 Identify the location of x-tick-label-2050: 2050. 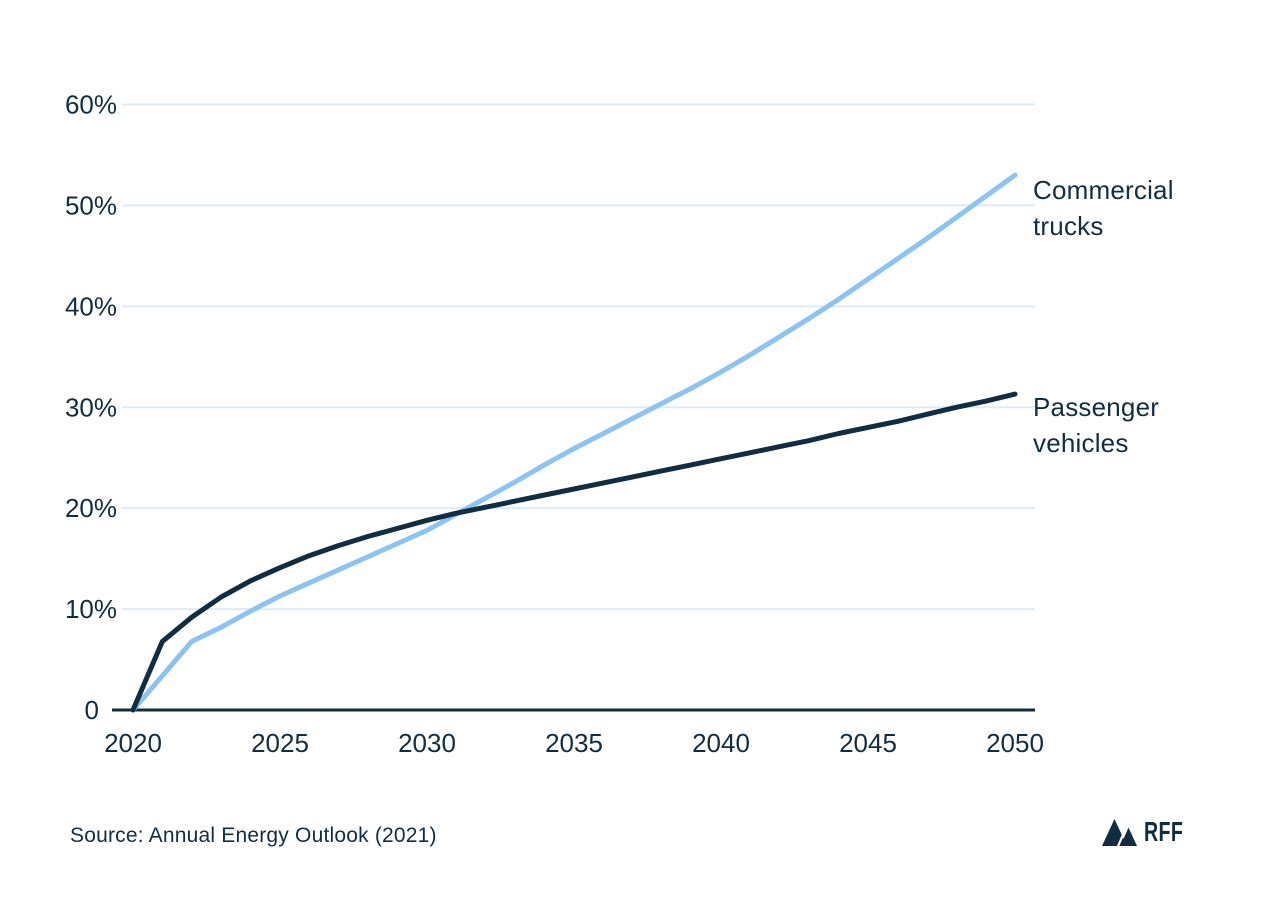
(1015, 743).